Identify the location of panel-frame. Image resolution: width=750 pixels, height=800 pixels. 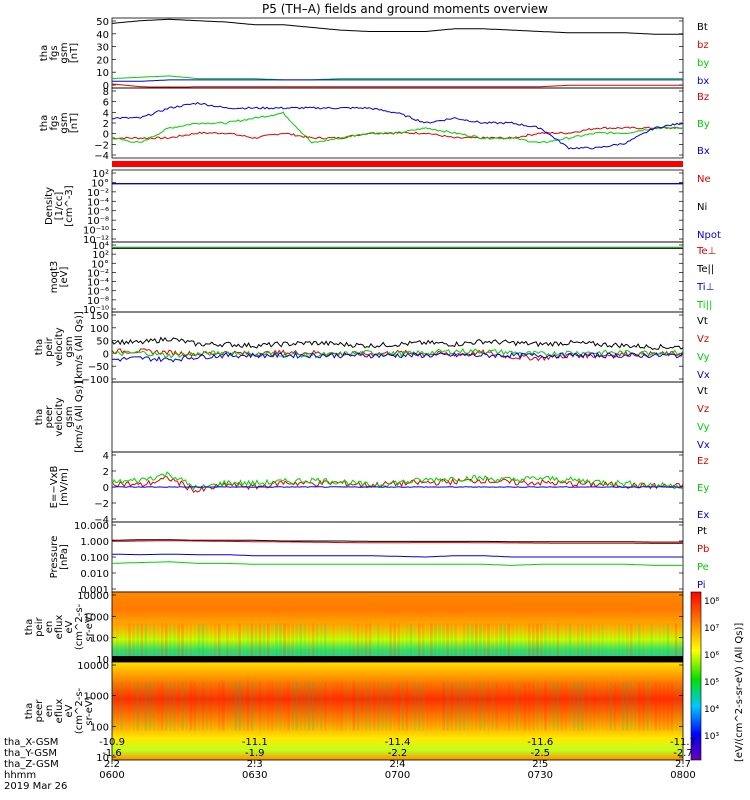
(397, 347).